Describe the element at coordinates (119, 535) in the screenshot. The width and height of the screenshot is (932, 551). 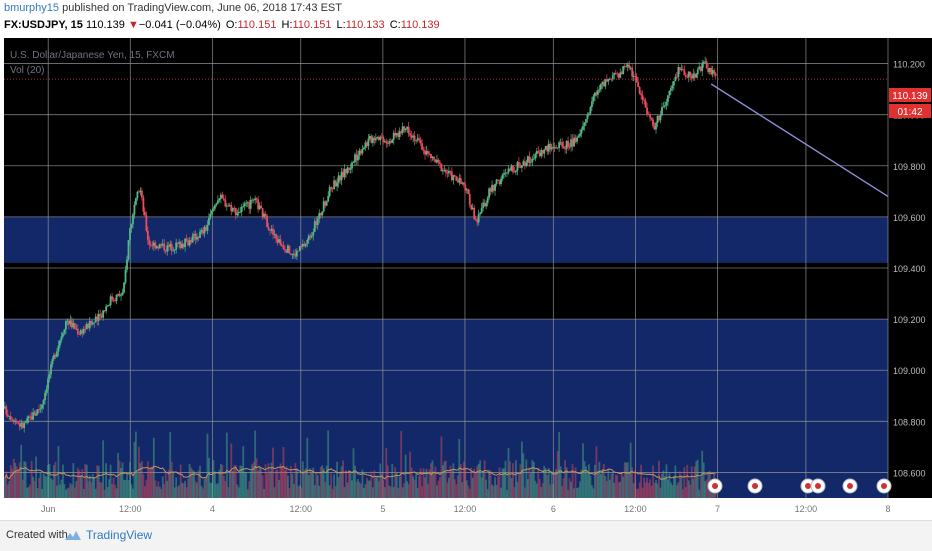
I see `tradingview-link: TradingView` at that location.